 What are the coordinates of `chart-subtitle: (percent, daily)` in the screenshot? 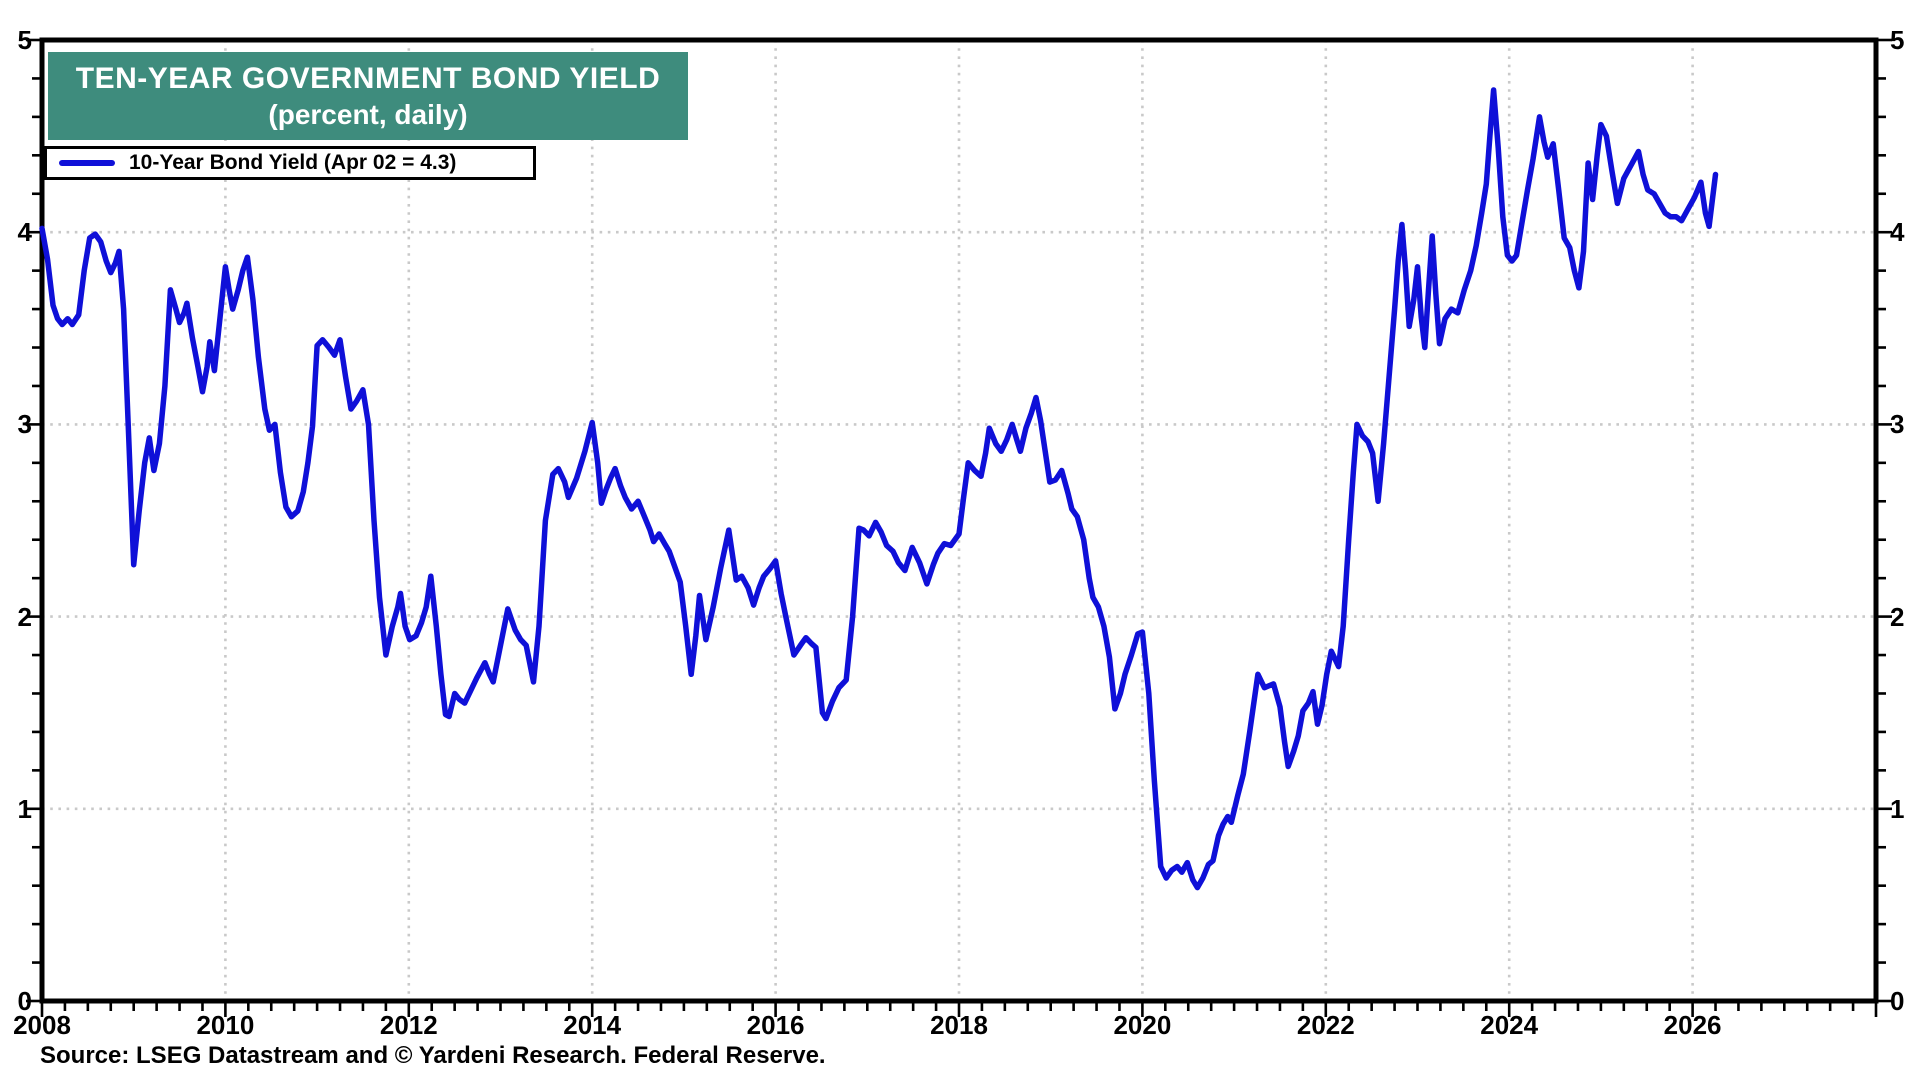 It's located at (368, 114).